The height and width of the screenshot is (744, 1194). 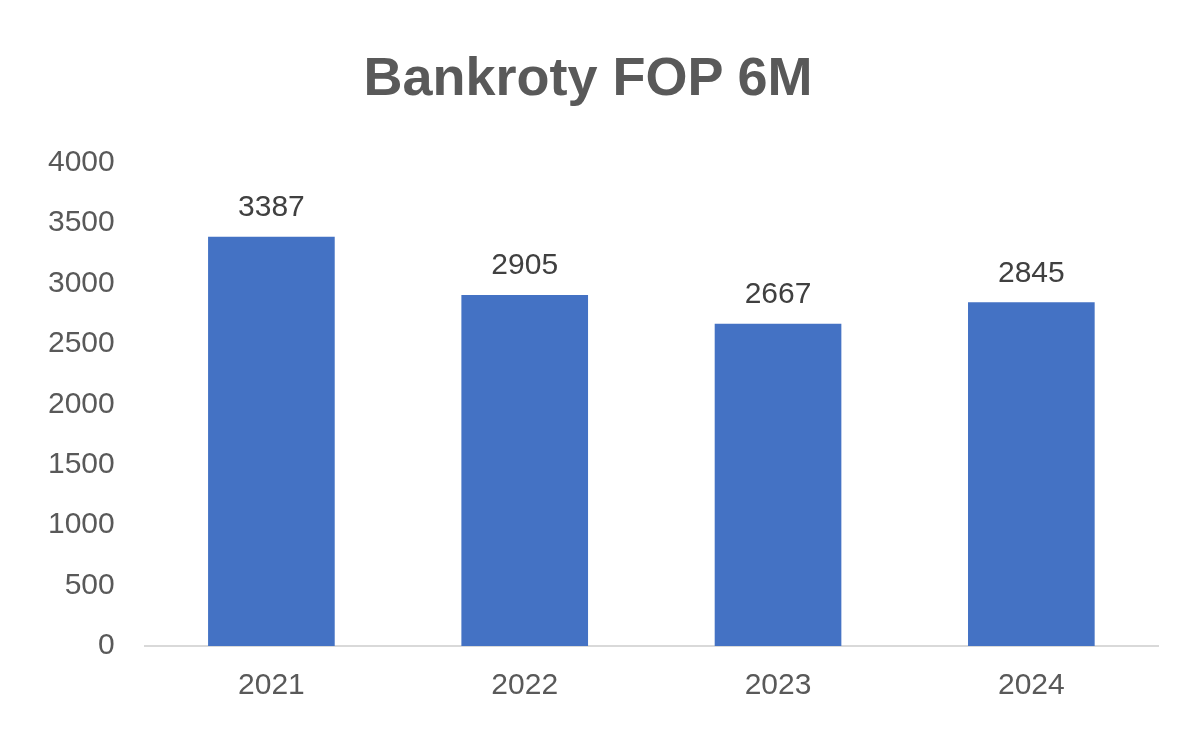 What do you see at coordinates (81, 281) in the screenshot?
I see `y-tick-label: 3000` at bounding box center [81, 281].